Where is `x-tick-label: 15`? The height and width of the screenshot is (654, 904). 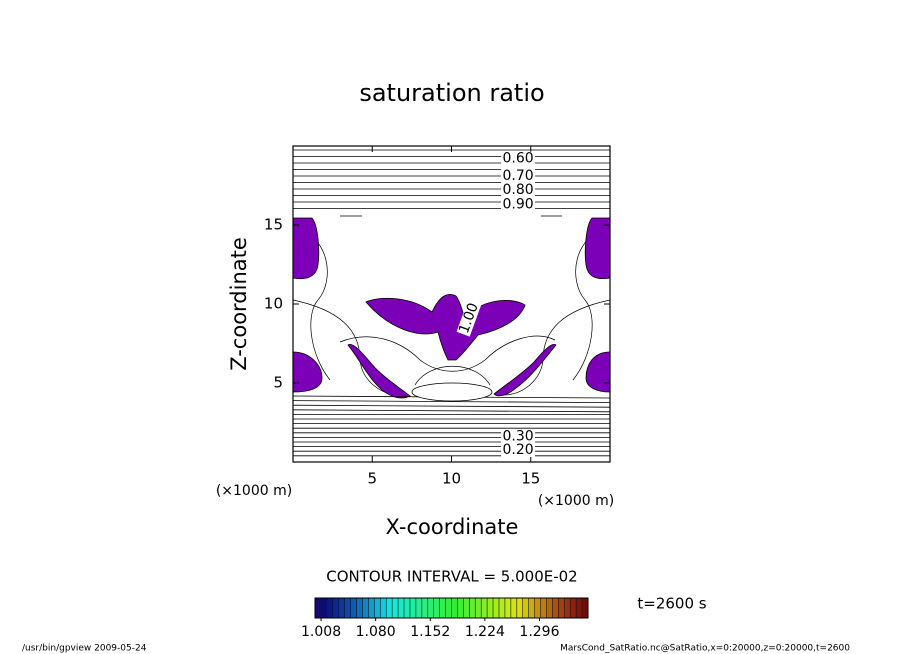
x-tick-label: 15 is located at coordinates (530, 479).